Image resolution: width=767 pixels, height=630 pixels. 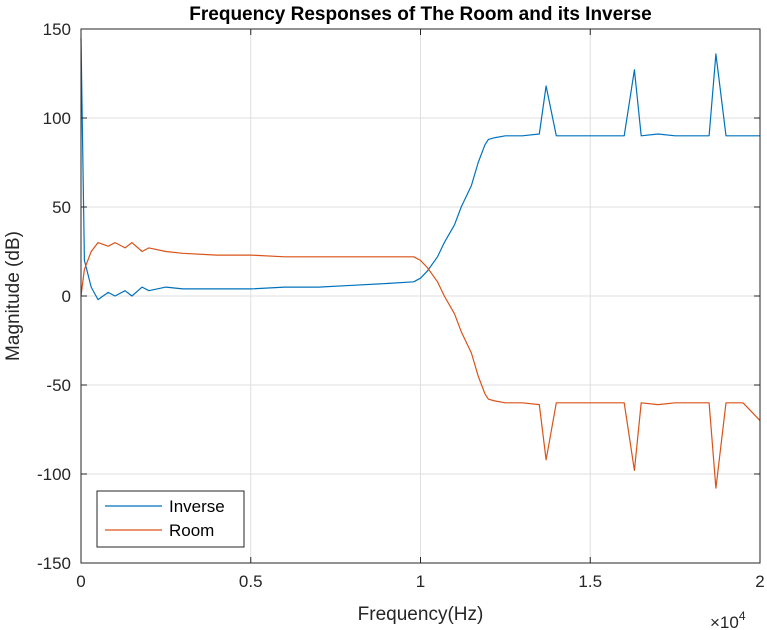 What do you see at coordinates (61, 207) in the screenshot?
I see `y-tick-label: 50` at bounding box center [61, 207].